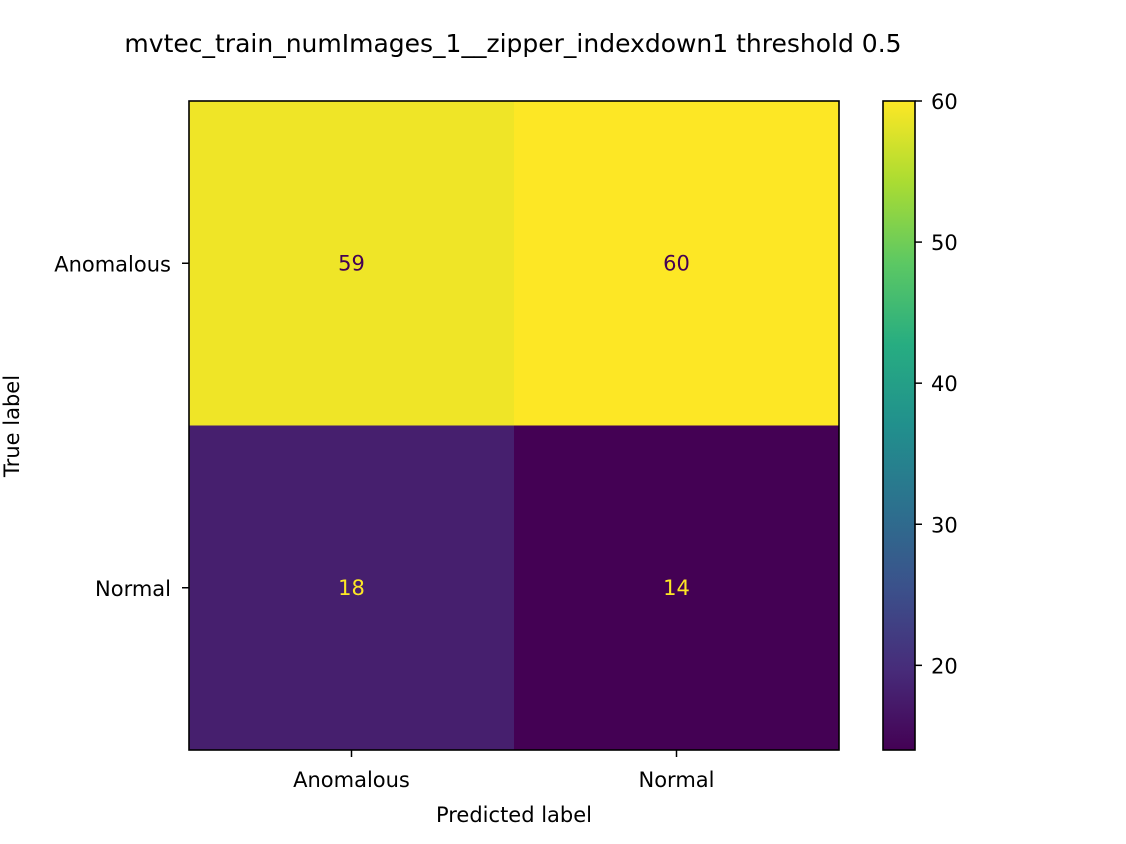 The image size is (1126, 844). Describe the element at coordinates (944, 243) in the screenshot. I see `colorbar-tick-label: 50` at that location.